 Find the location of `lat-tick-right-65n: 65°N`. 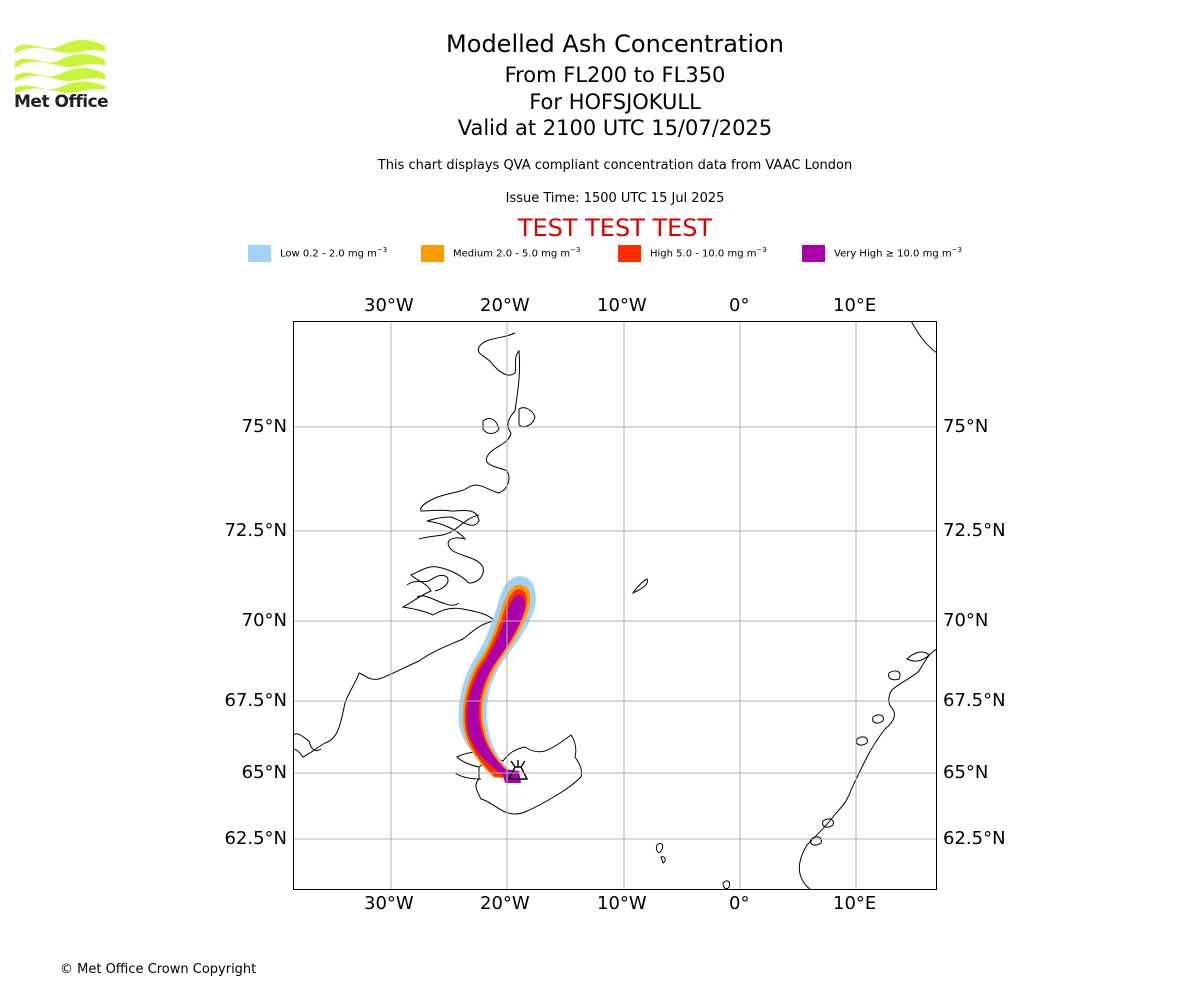

lat-tick-right-65n: 65°N is located at coordinates (966, 772).